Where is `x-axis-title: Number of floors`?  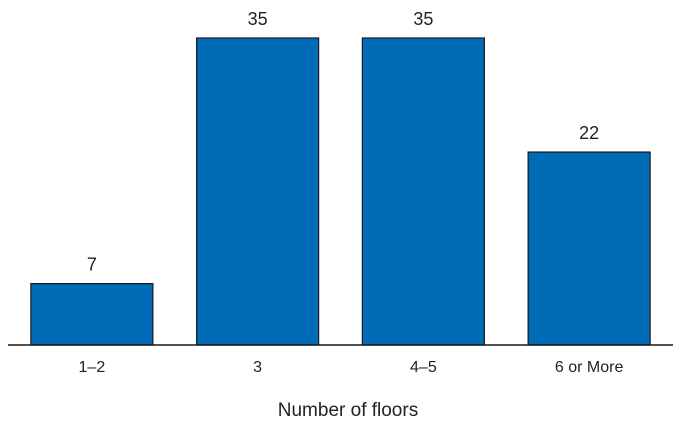
x-axis-title: Number of floors is located at coordinates (348, 410).